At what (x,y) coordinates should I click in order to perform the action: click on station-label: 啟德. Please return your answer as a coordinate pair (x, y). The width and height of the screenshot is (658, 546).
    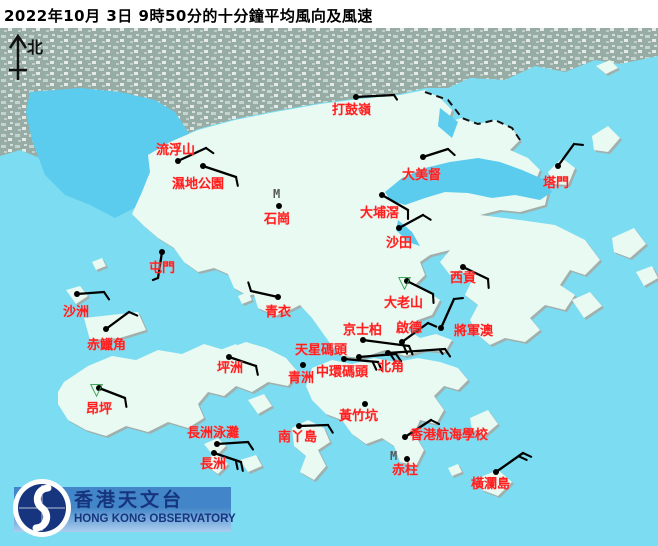
    Looking at the image, I should click on (409, 327).